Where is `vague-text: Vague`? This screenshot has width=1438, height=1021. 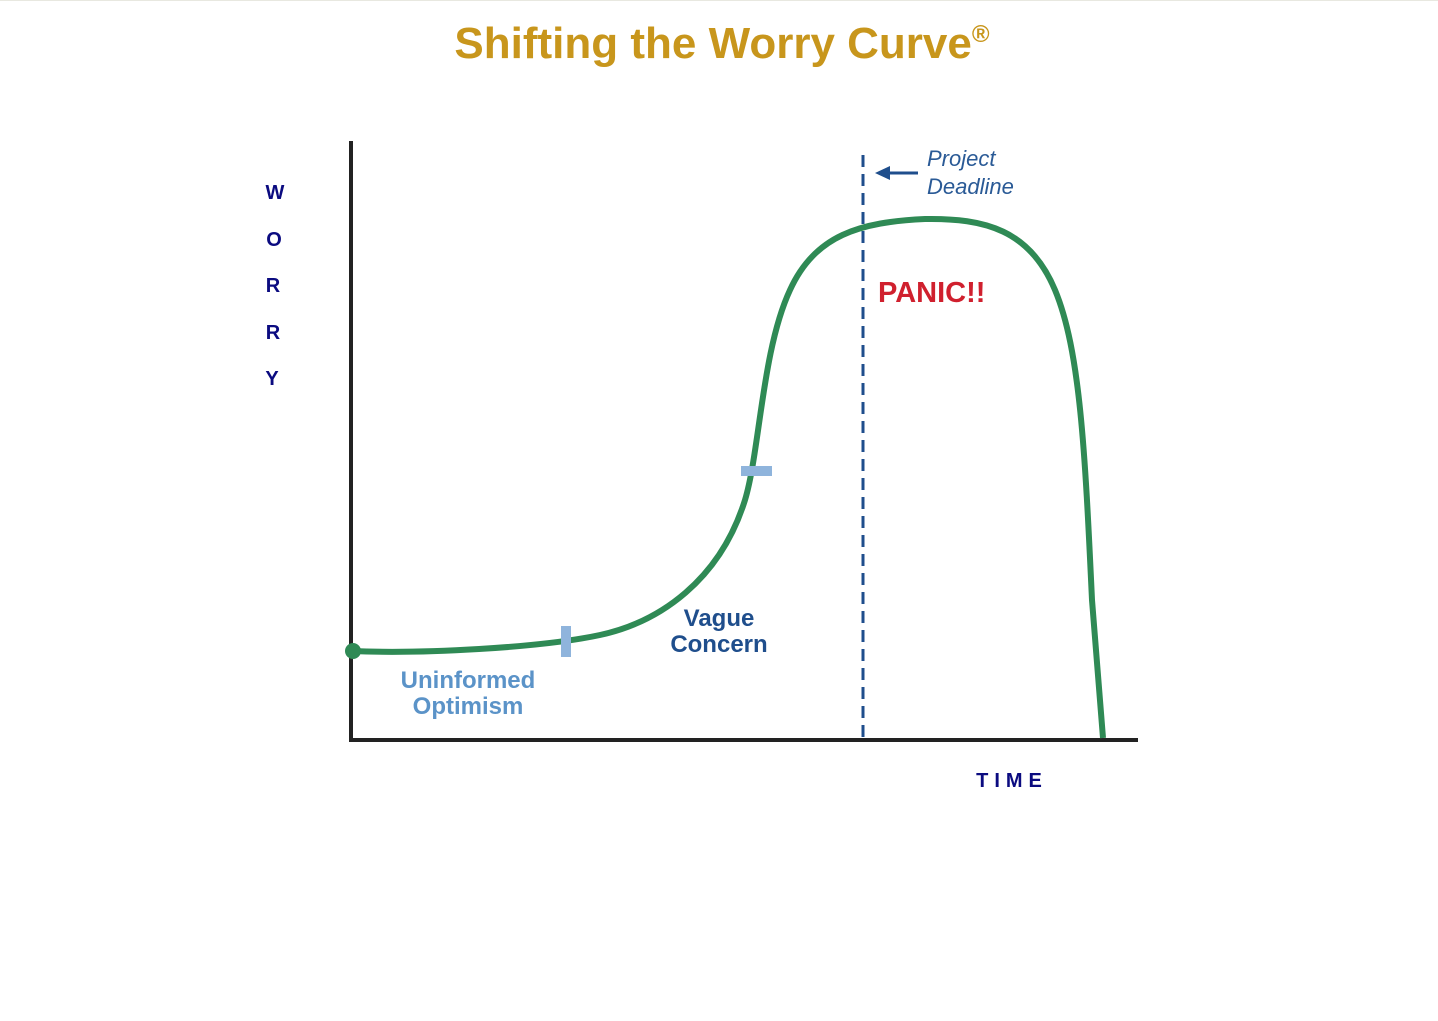
vague-text: Vague is located at coordinates (719, 618).